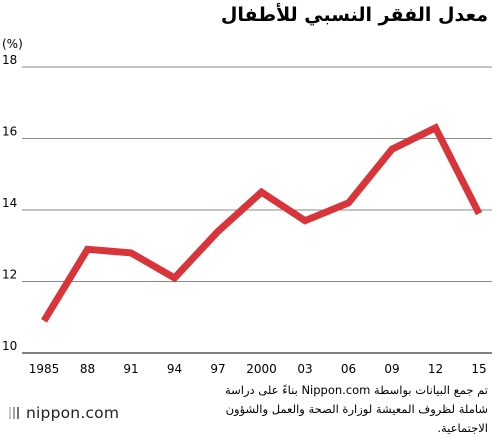 The height and width of the screenshot is (438, 500). Describe the element at coordinates (12, 44) in the screenshot. I see `y-axis-unit-label: (%)` at that location.